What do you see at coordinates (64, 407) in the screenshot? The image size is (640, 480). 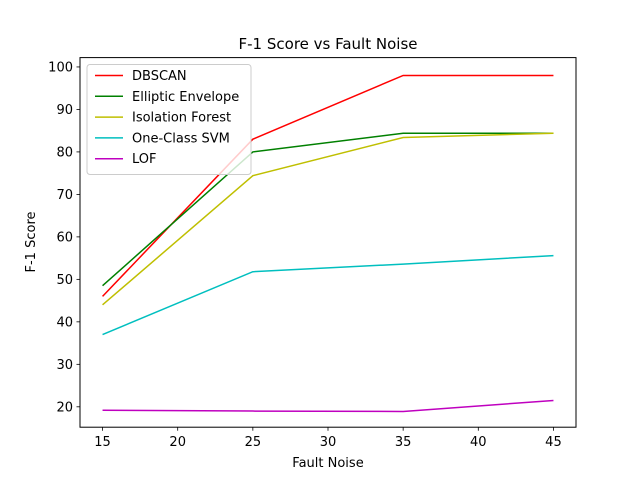 I see `y-tick-label: 20` at bounding box center [64, 407].